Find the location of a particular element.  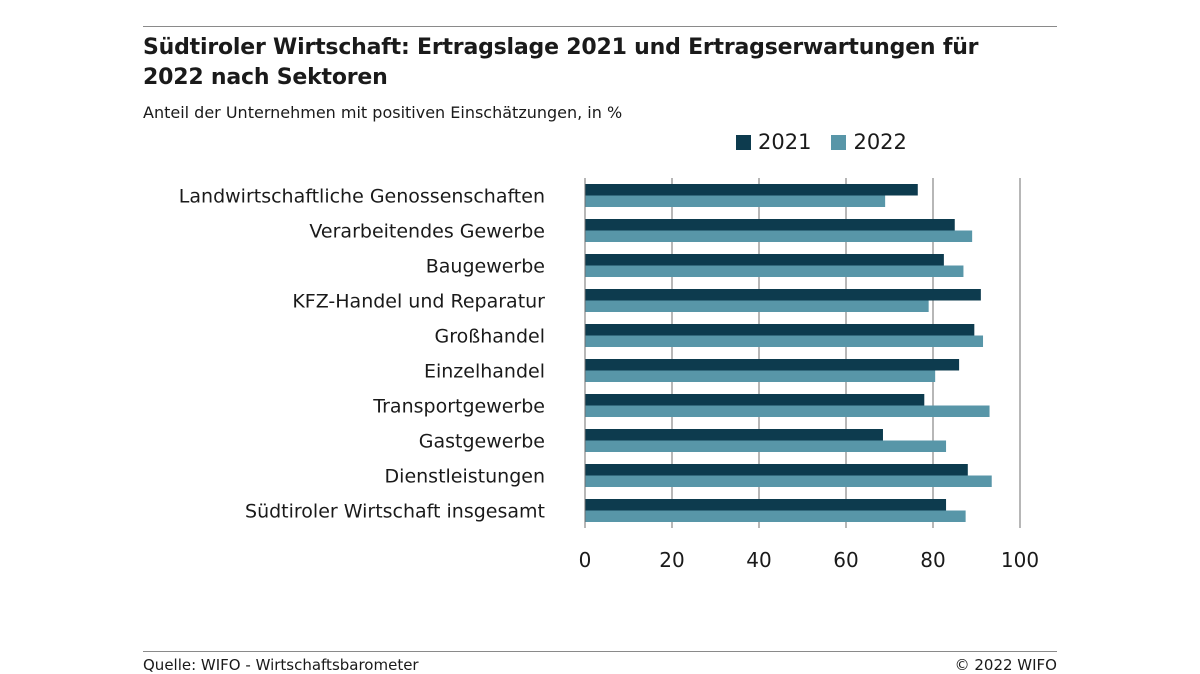

top-rule is located at coordinates (600, 26).